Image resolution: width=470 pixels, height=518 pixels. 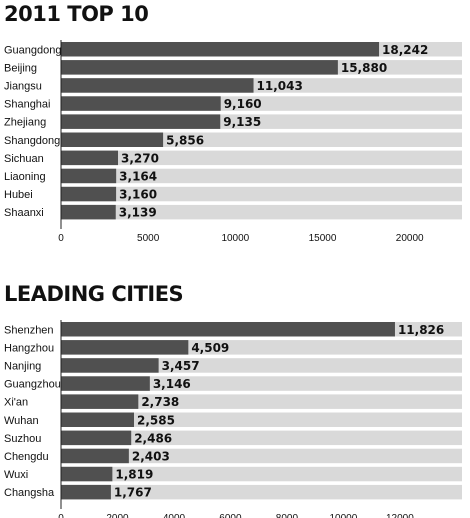 I want to click on category-label: Shaanxi, so click(x=24, y=213).